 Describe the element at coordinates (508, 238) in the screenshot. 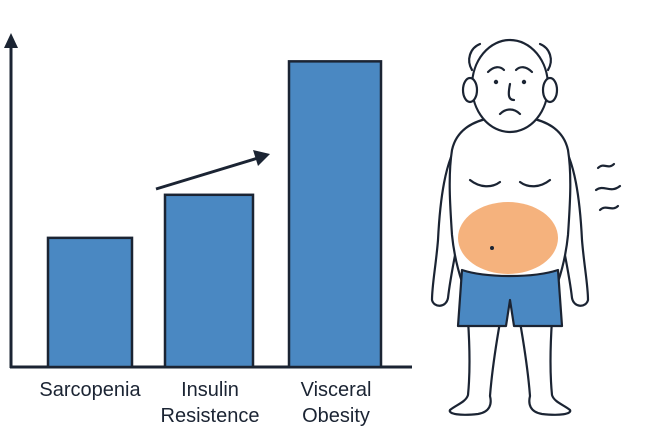

I see `belly-fat` at that location.